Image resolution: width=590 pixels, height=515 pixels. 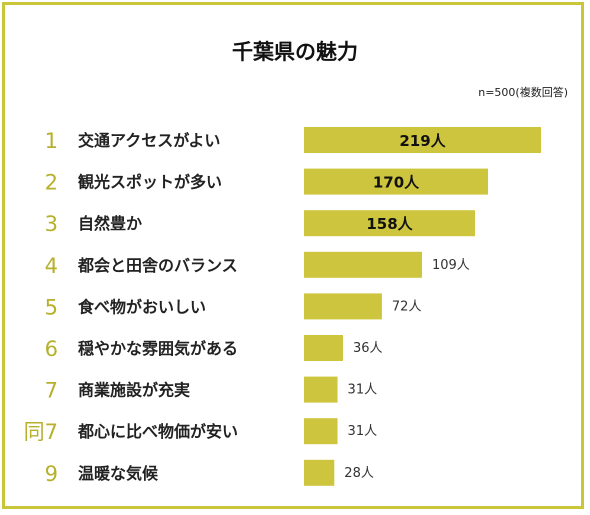 I want to click on category-label: 交通アクセスがよい, so click(x=149, y=140).